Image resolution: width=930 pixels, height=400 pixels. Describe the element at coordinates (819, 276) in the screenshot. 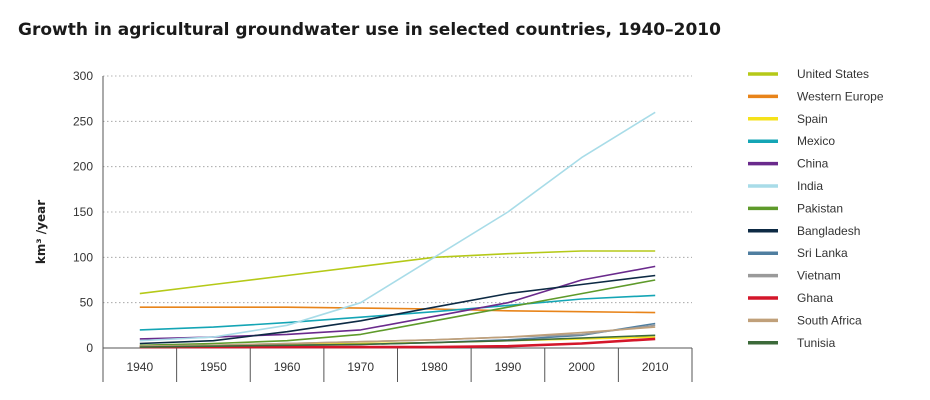

I see `legend-label-vietnam: Vietnam` at that location.